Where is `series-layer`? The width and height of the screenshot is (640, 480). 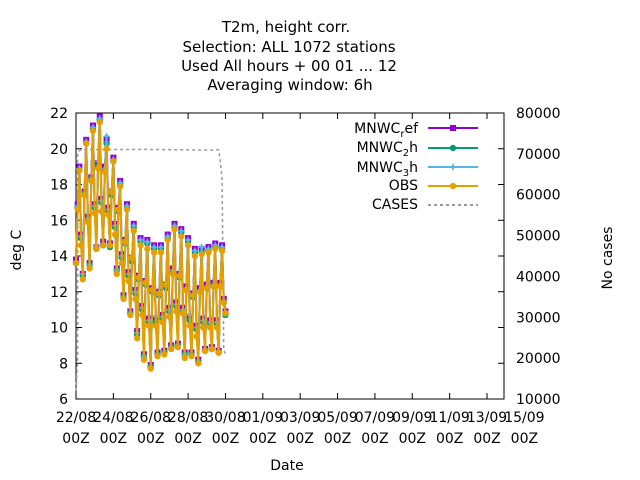 series-layer is located at coordinates (151, 252).